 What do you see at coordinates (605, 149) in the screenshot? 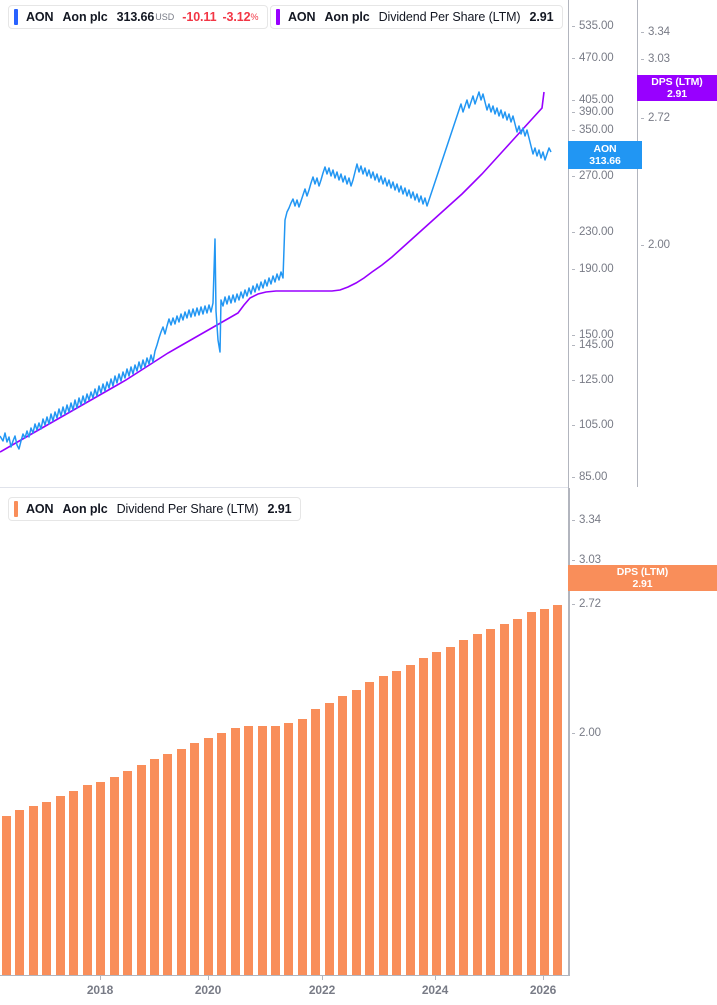
I see `price-axis-current-badge-label: AON` at bounding box center [605, 149].